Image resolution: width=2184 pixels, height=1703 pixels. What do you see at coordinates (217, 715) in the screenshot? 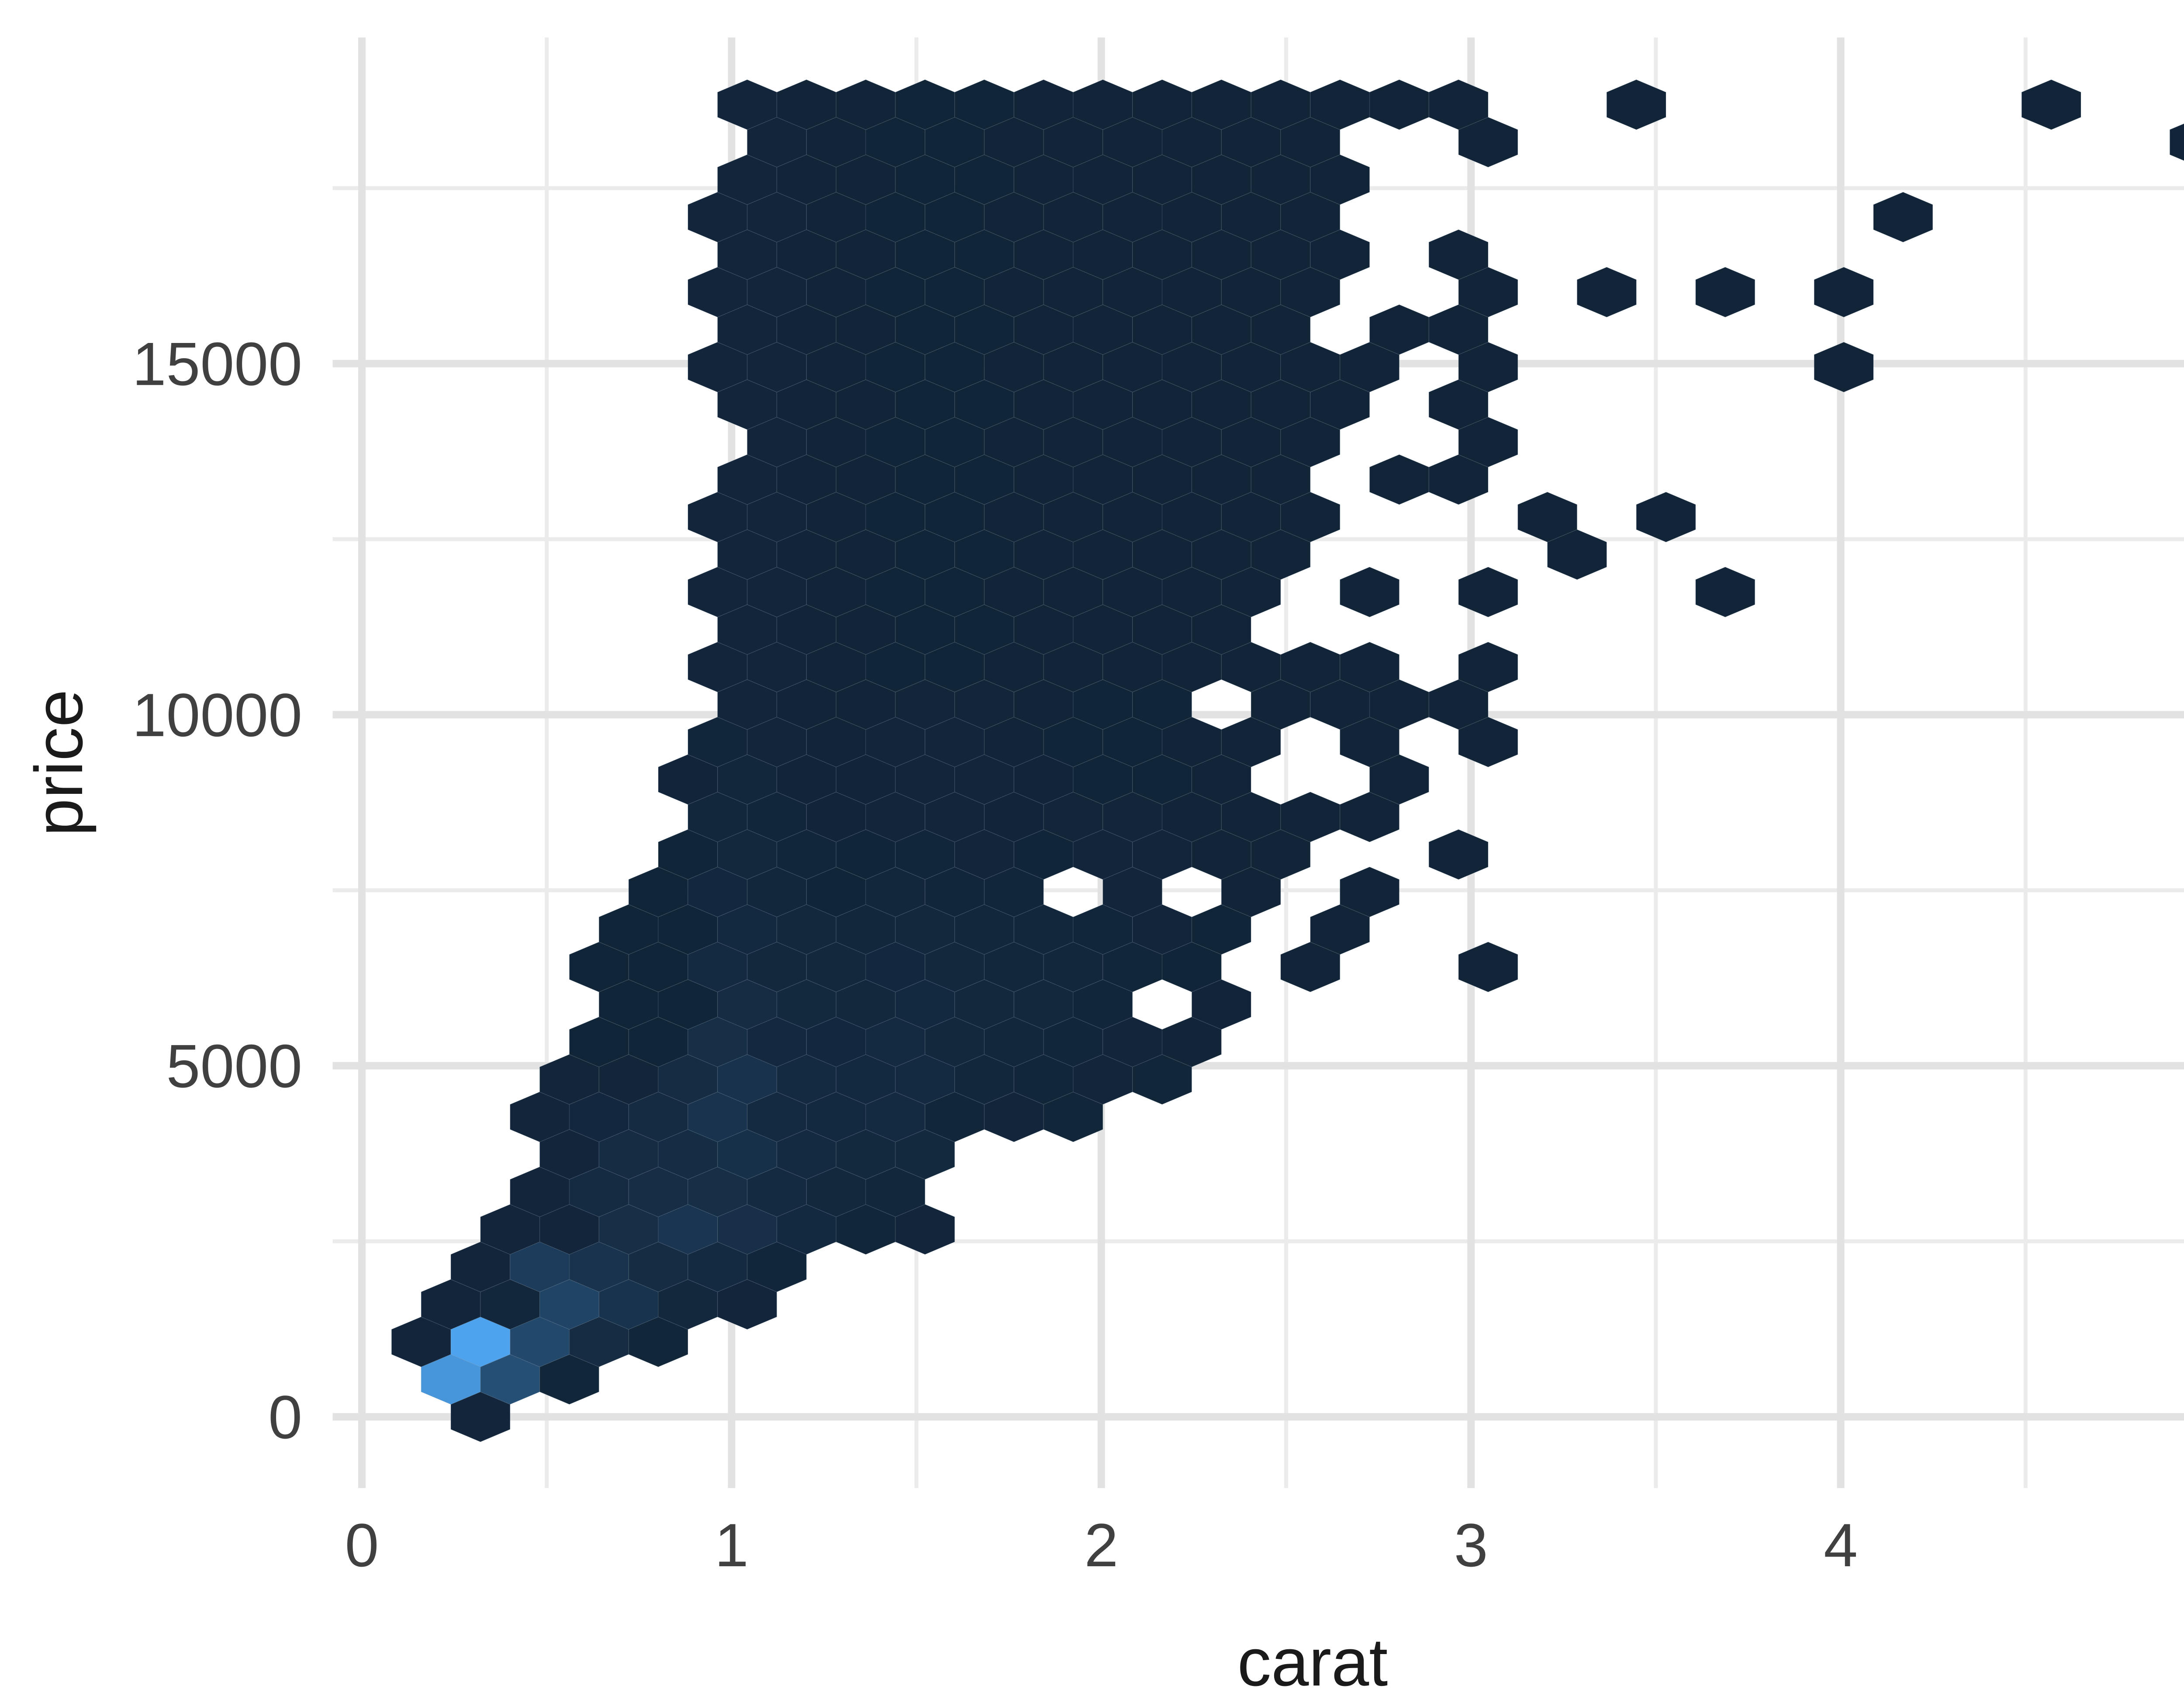
I see `svg-text: 10000` at bounding box center [217, 715].